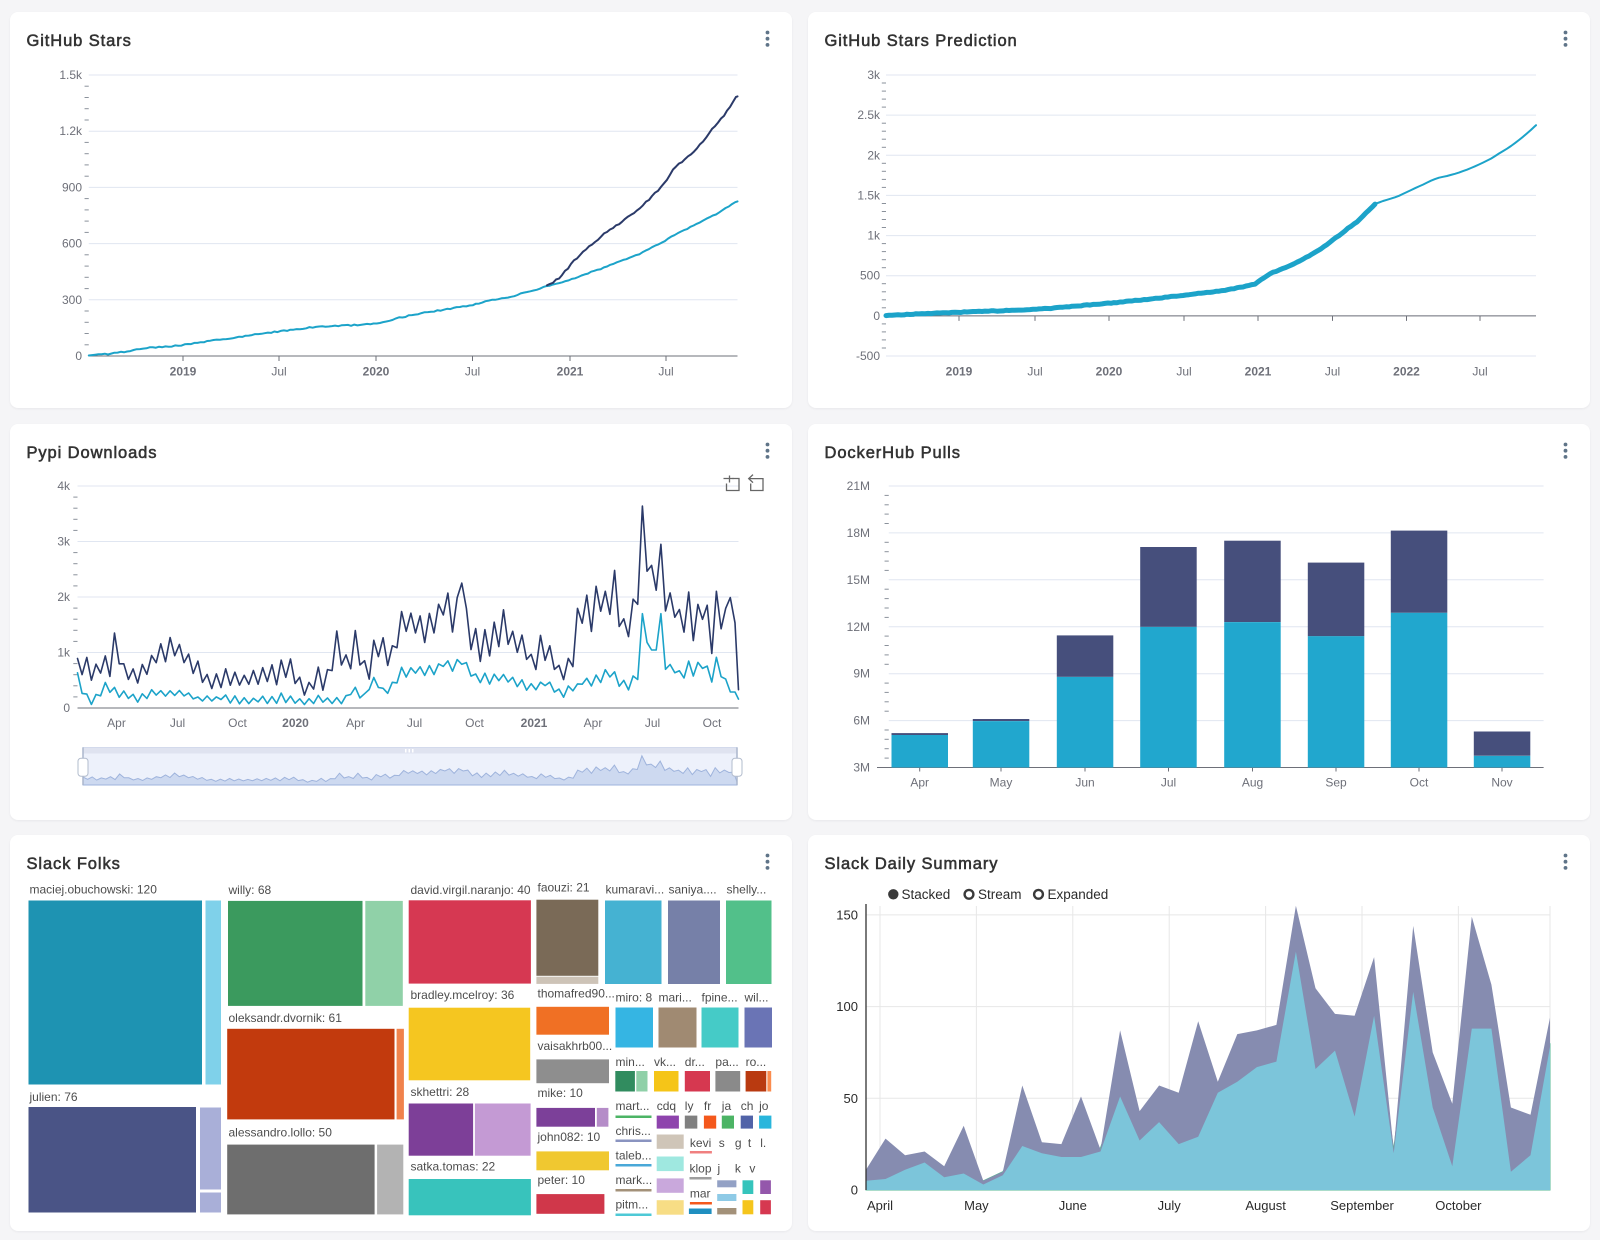 This screenshot has width=1600, height=1240. I want to click on svg-text: mar, so click(700, 1194).